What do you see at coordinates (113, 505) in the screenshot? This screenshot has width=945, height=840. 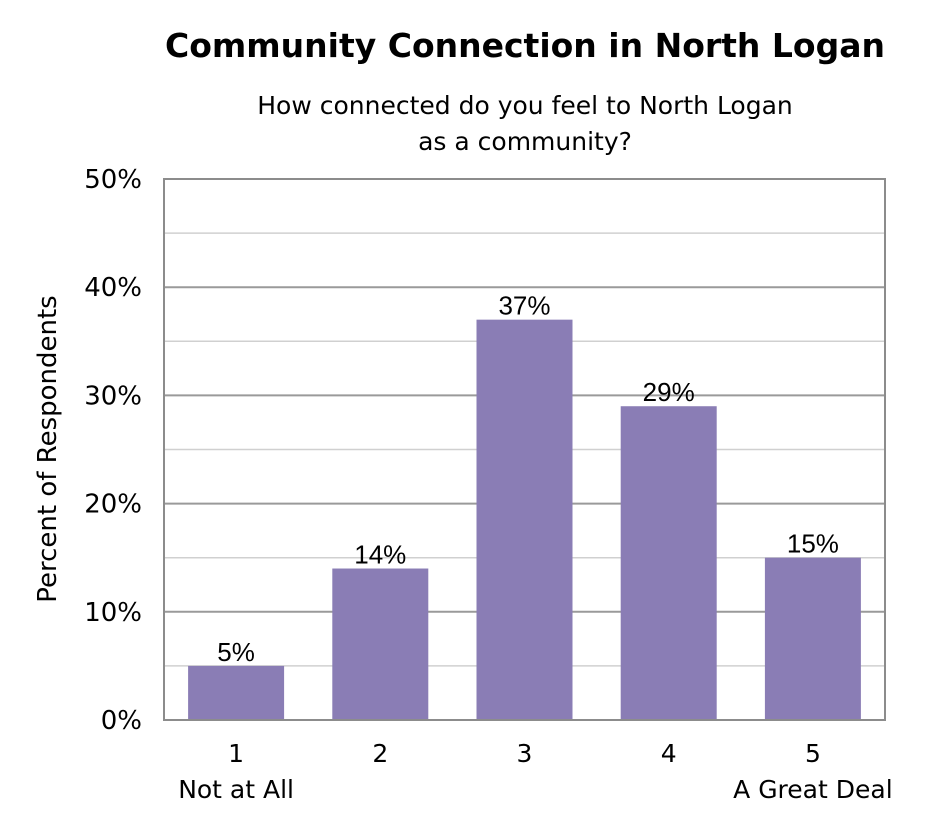 I see `y-tick-label: 20%` at bounding box center [113, 505].